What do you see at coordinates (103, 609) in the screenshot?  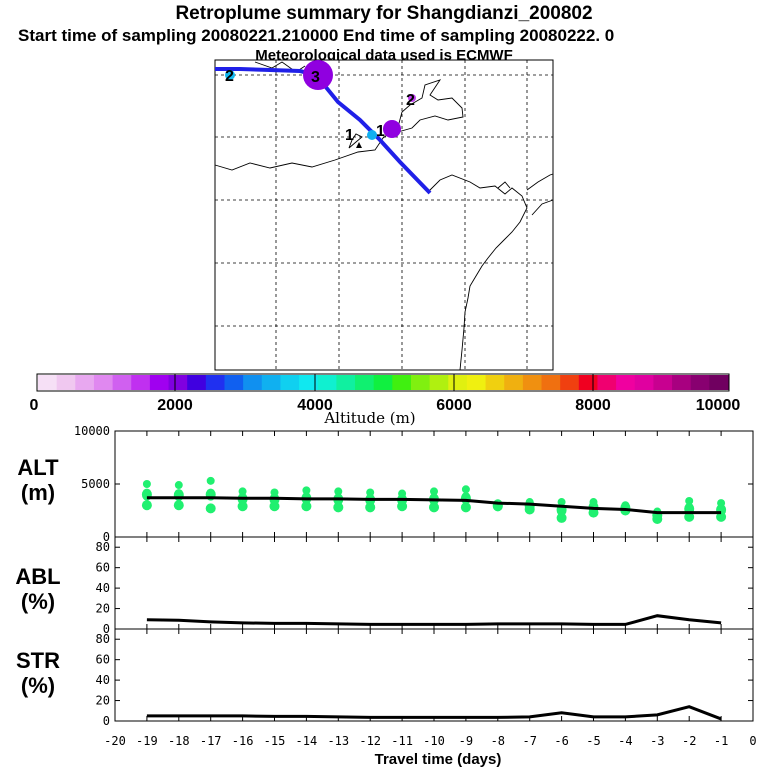 I see `y-tick-label: 20` at bounding box center [103, 609].